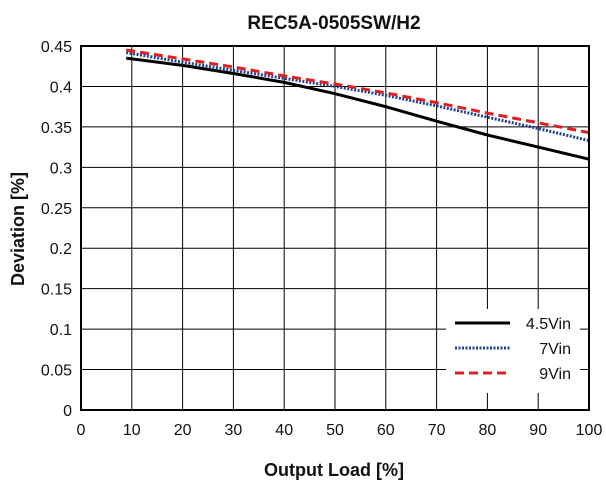  I want to click on x-tick-label: 90, so click(538, 430).